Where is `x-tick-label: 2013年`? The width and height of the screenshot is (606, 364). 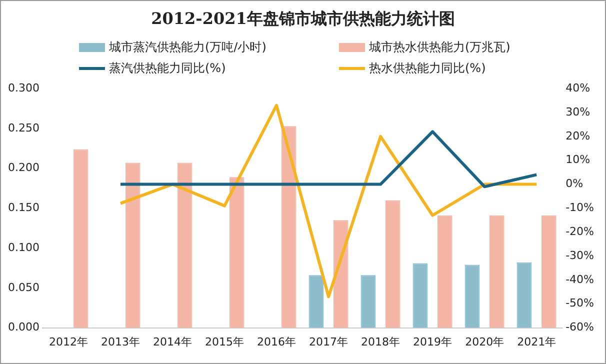
x-tick-label: 2013年 is located at coordinates (120, 341).